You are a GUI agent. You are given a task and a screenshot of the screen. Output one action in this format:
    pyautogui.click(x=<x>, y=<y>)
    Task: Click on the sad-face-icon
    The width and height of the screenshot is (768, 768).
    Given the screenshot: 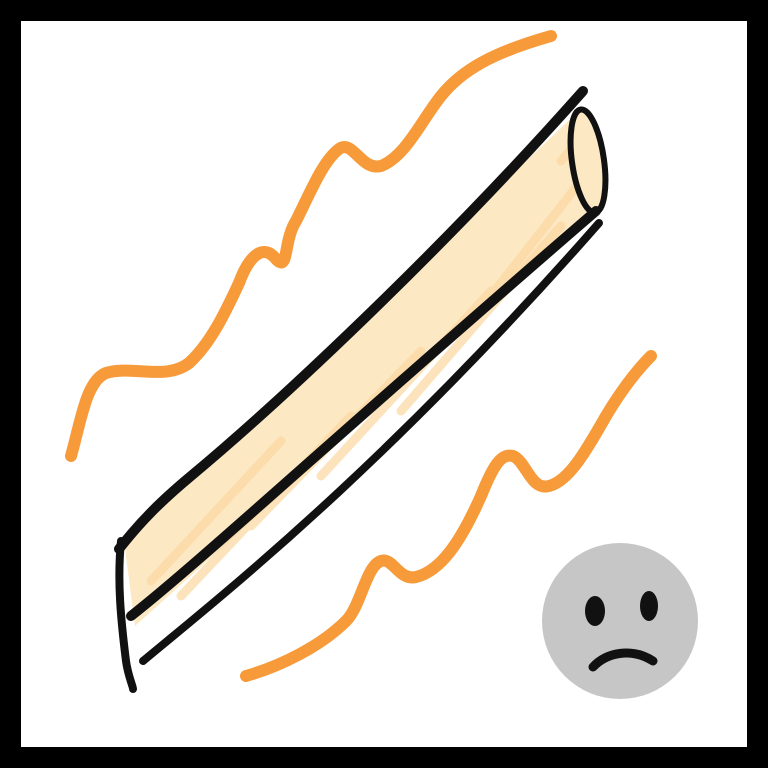 What is the action you would take?
    pyautogui.click(x=620, y=621)
    